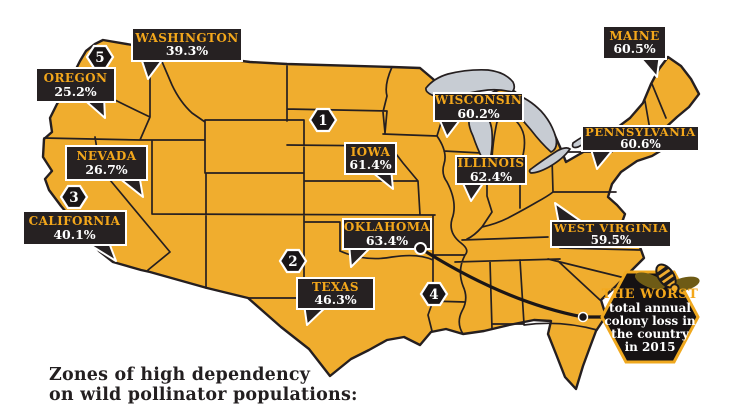 This screenshot has width=736, height=414. I want to click on zone-badge-1: 1, so click(323, 120).